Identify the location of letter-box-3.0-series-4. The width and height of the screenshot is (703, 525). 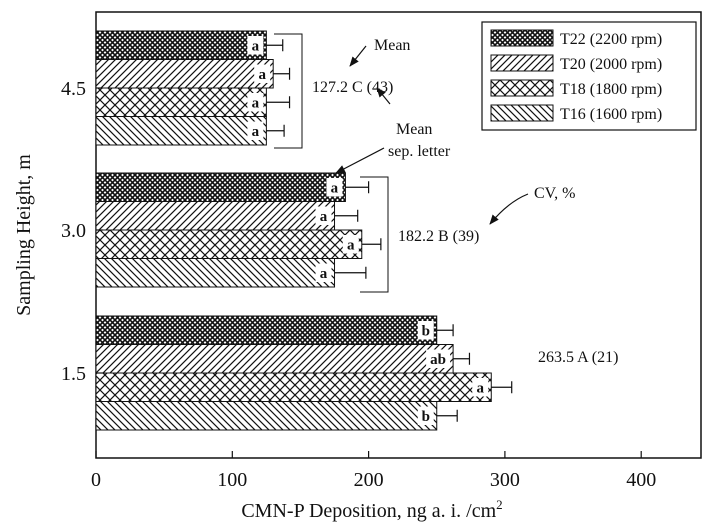
(323, 272).